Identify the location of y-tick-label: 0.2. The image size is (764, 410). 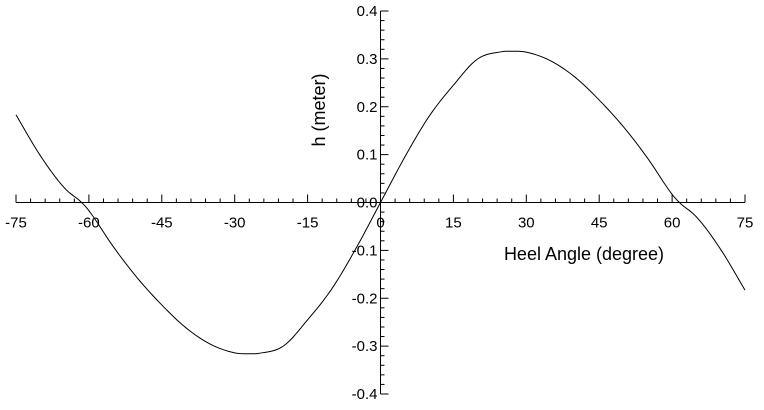
(367, 107).